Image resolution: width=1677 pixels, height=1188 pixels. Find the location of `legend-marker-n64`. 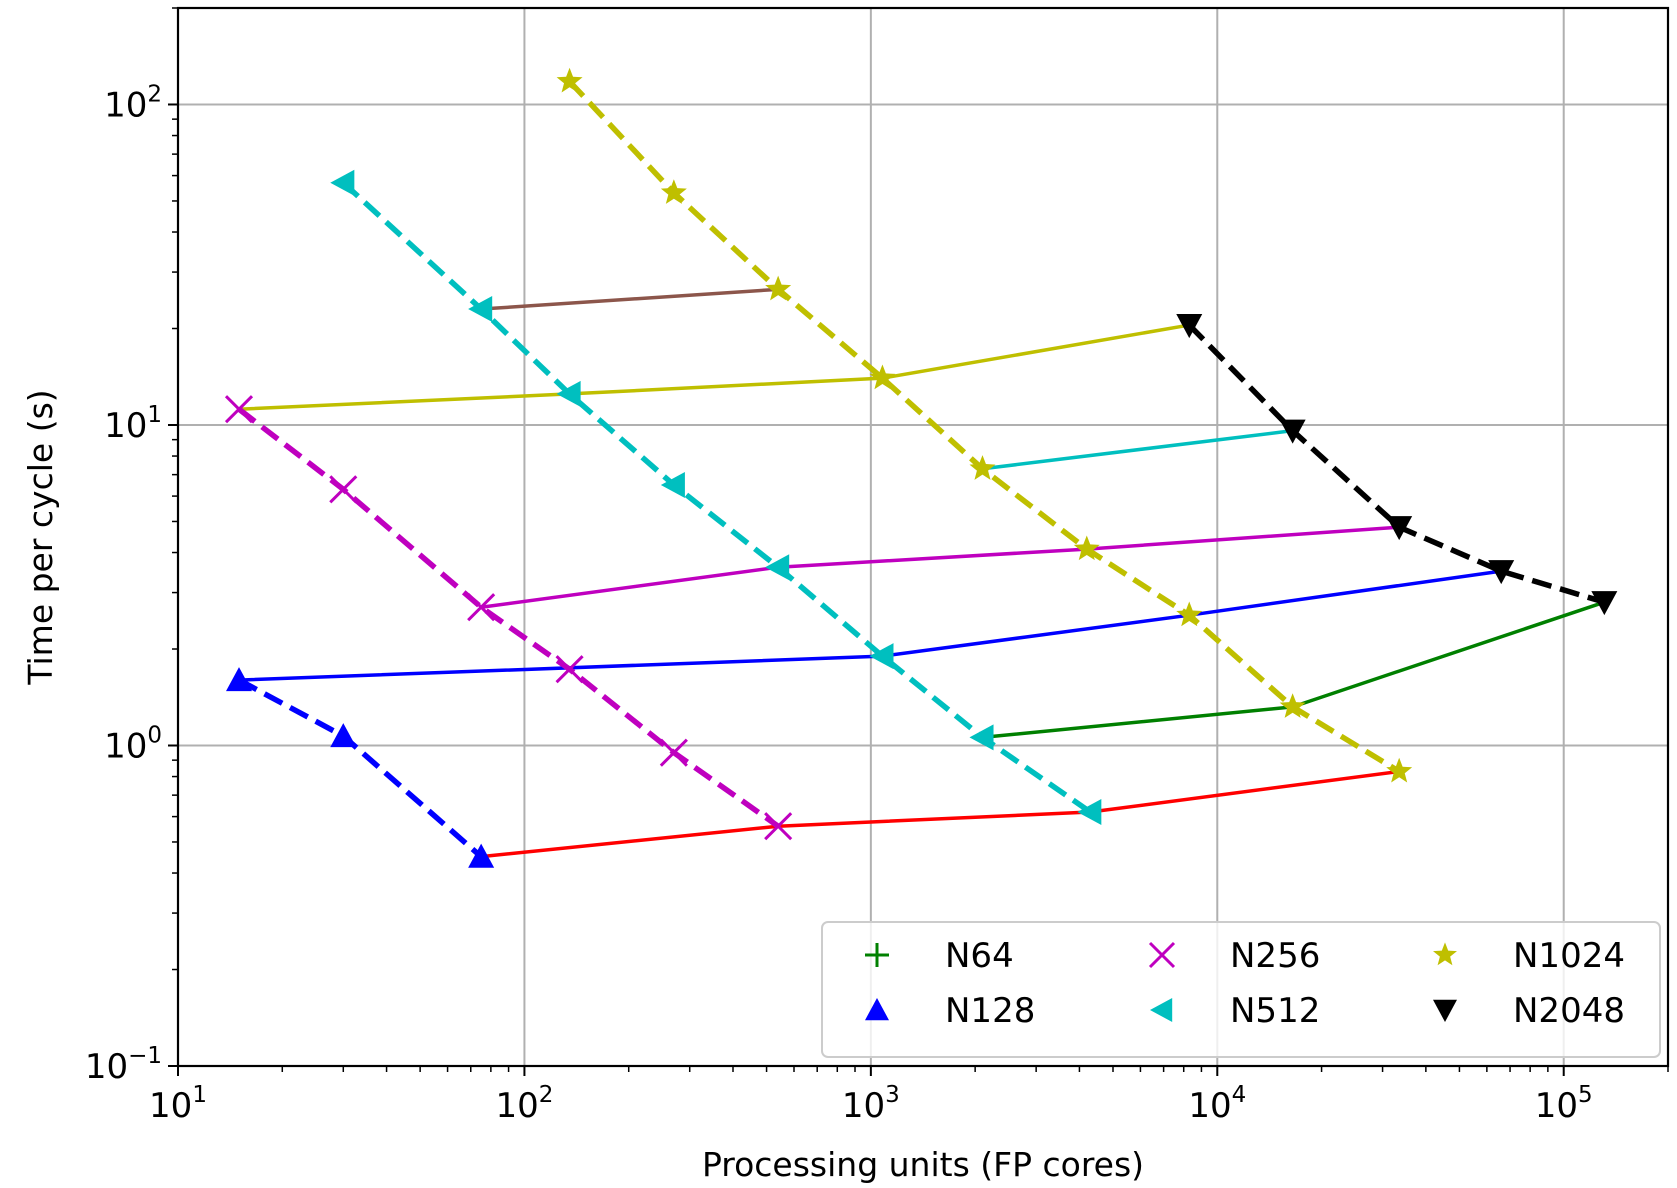

legend-marker-n64 is located at coordinates (877, 955).